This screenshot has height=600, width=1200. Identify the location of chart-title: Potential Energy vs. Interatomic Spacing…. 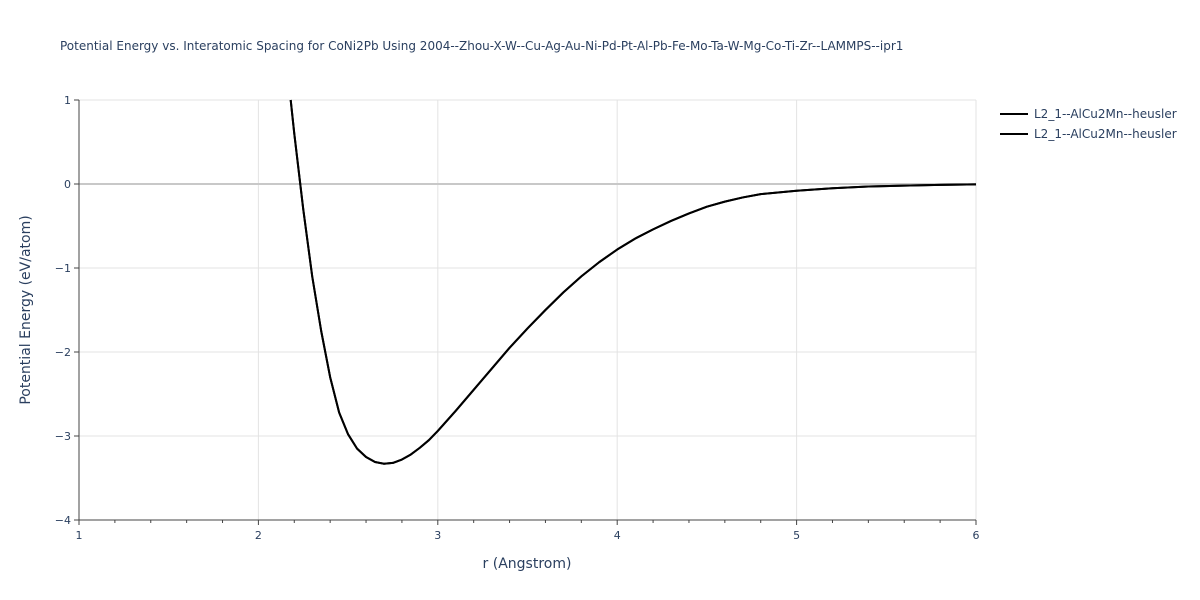
(481, 46).